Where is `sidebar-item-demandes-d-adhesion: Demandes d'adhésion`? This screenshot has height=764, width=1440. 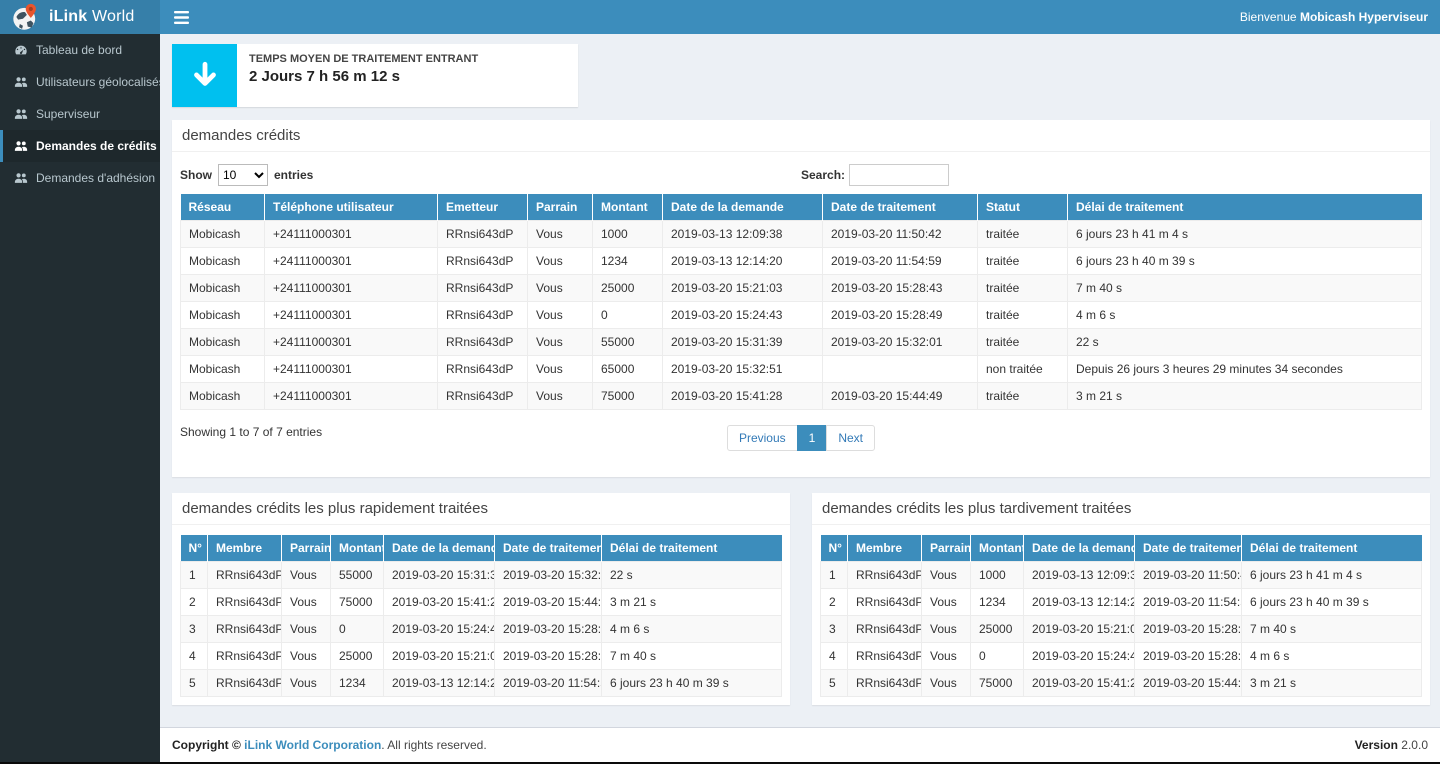 sidebar-item-demandes-d-adhesion: Demandes d'adhésion is located at coordinates (80, 178).